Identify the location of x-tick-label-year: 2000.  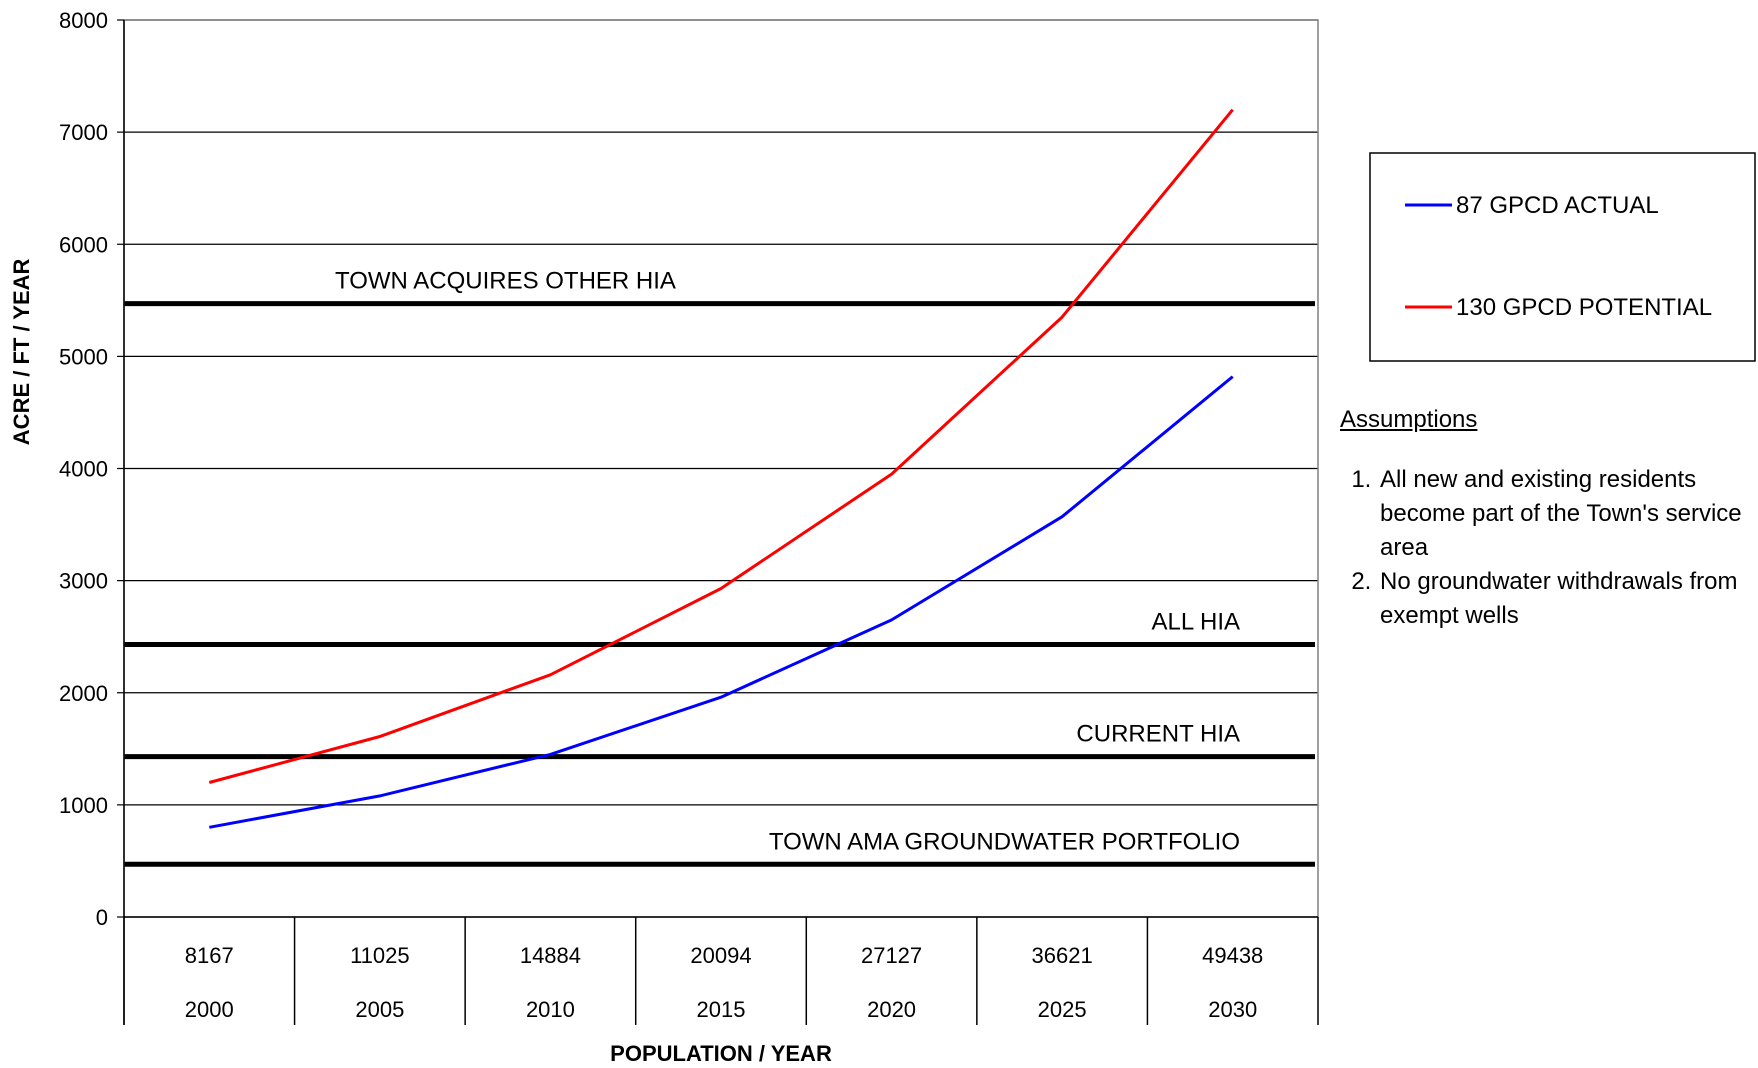
(209, 1009).